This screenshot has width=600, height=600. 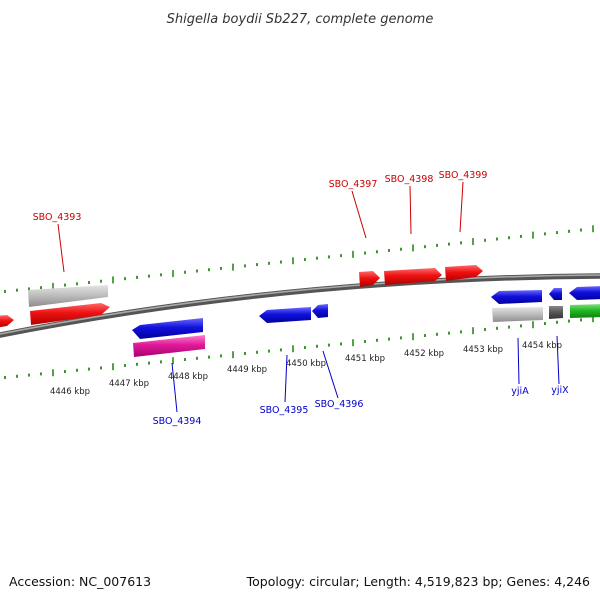 I want to click on accession-text: Accession: NC_007613, so click(x=80, y=581).